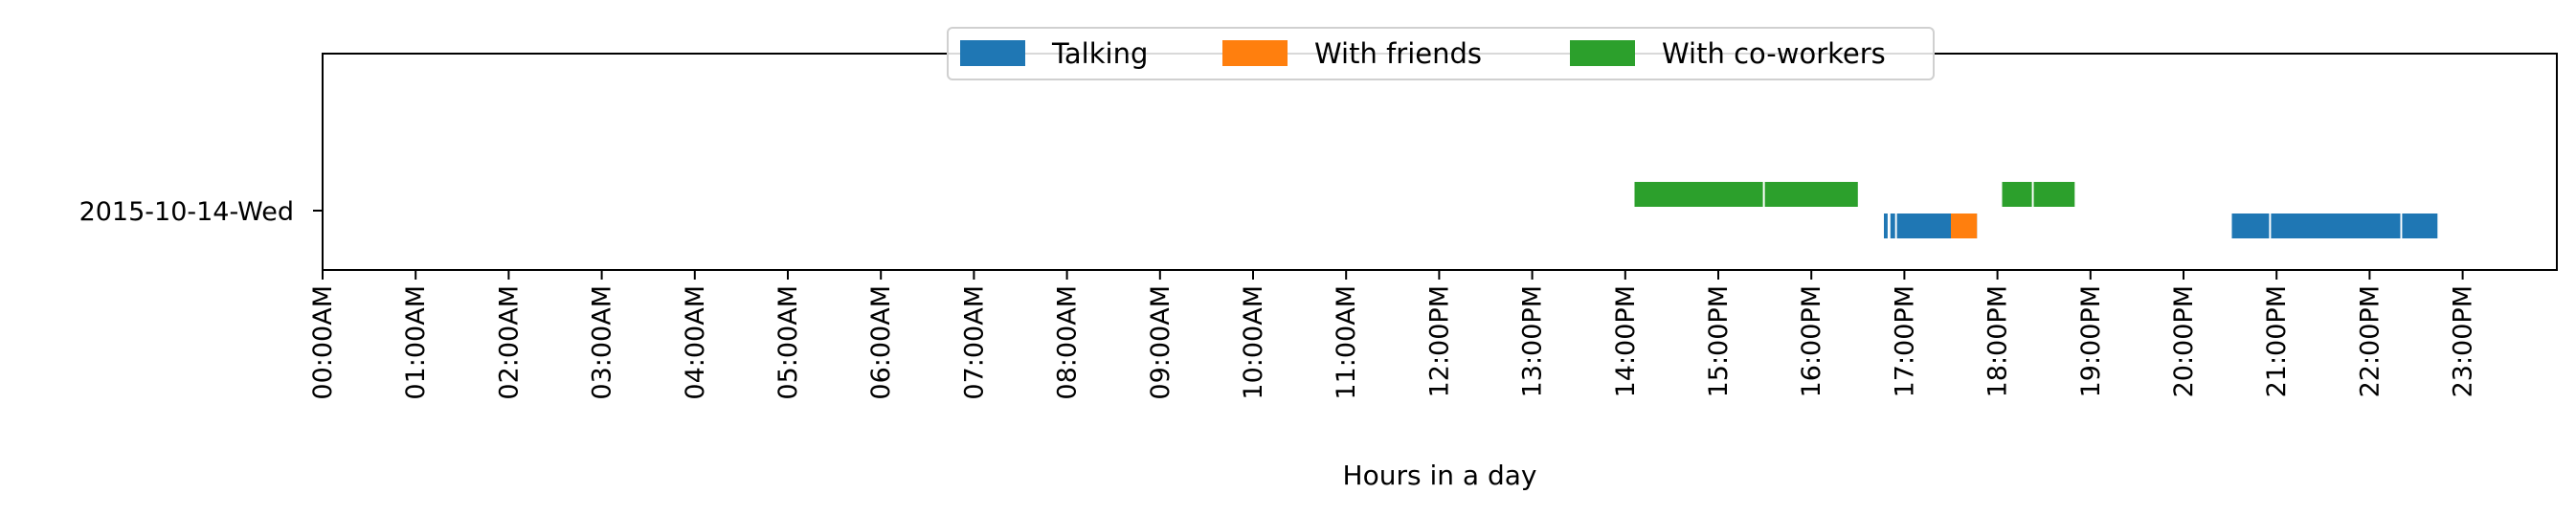  I want to click on legend-swatch-with-co-workers, so click(1603, 53).